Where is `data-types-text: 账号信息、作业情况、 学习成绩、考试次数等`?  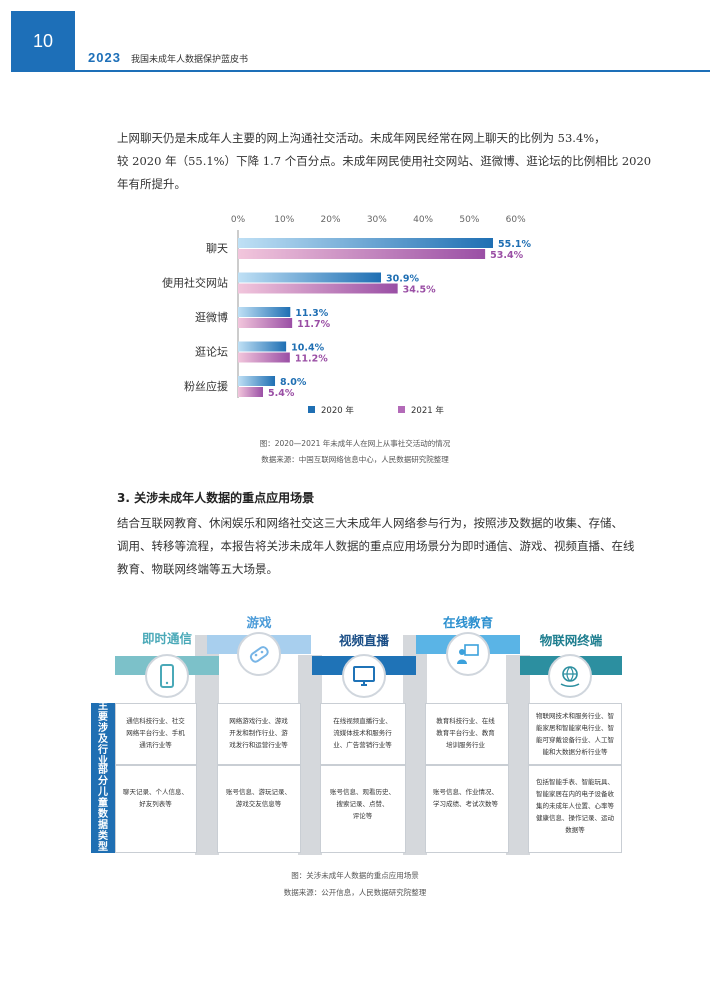 data-types-text: 账号信息、作业情况、 学习成绩、考试次数等 is located at coordinates (465, 798).